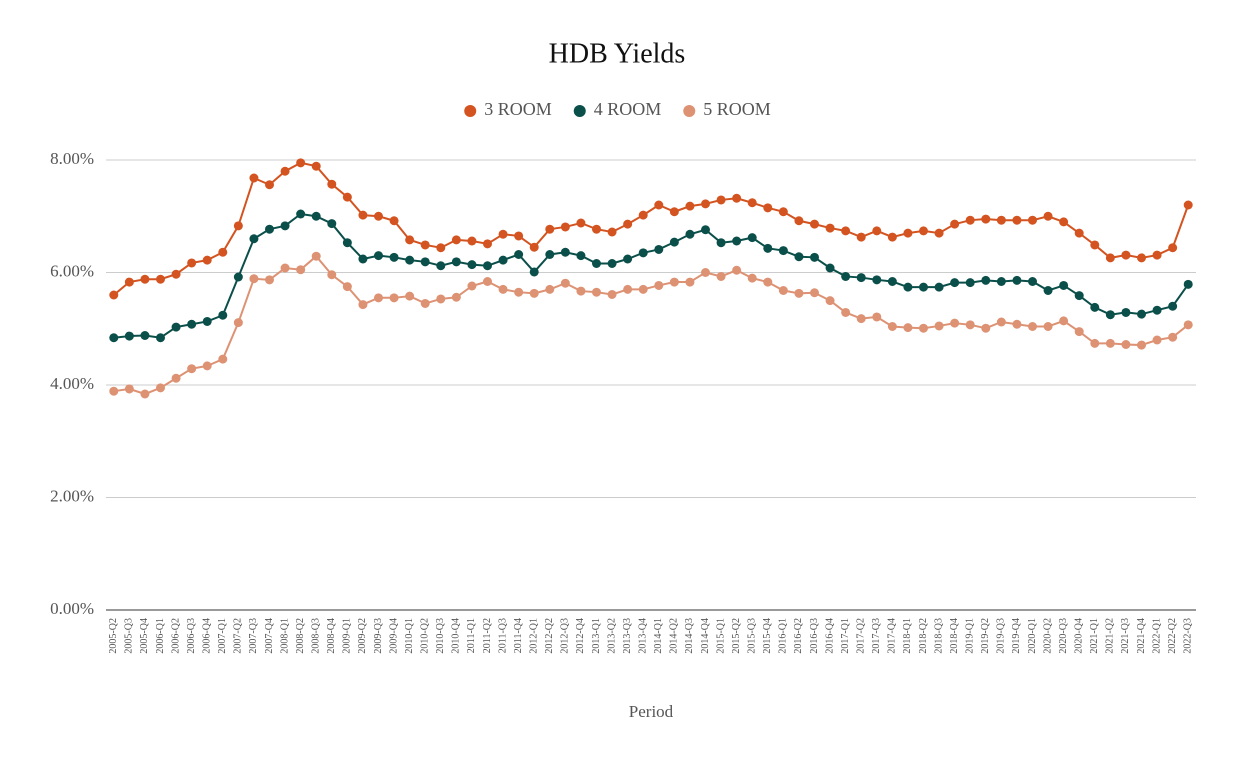 This screenshot has width=1235, height=762. I want to click on x-tick-label: 2005-Q2, so click(113, 636).